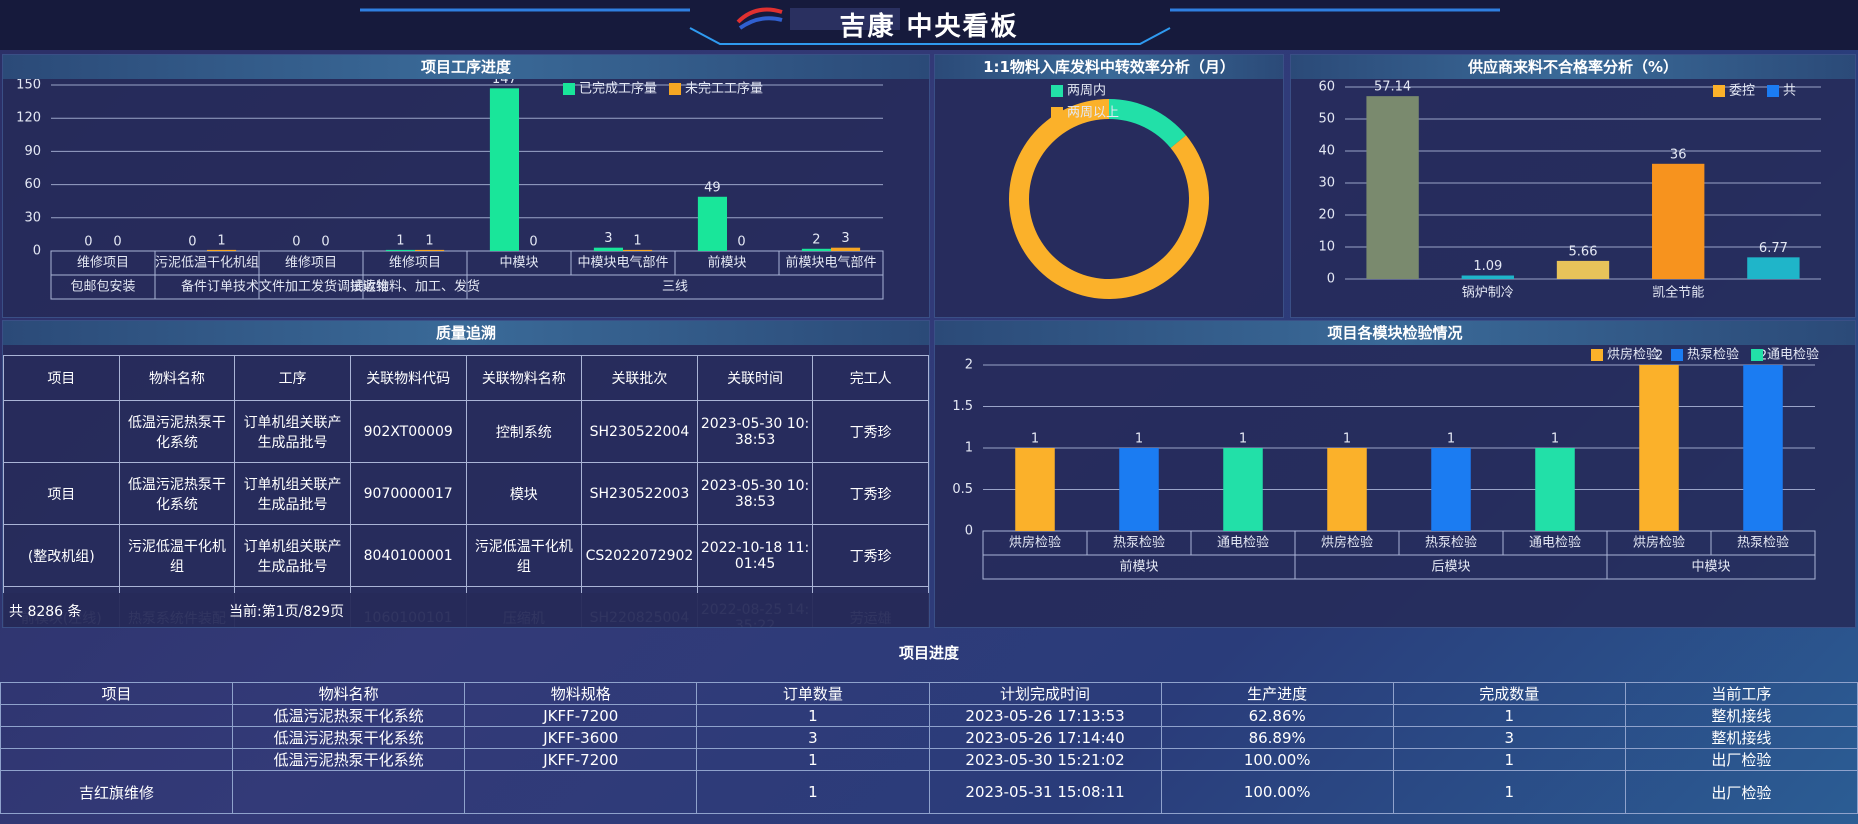 This screenshot has height=824, width=1858. What do you see at coordinates (408, 493) in the screenshot?
I see `table-cell: 9070000017` at bounding box center [408, 493].